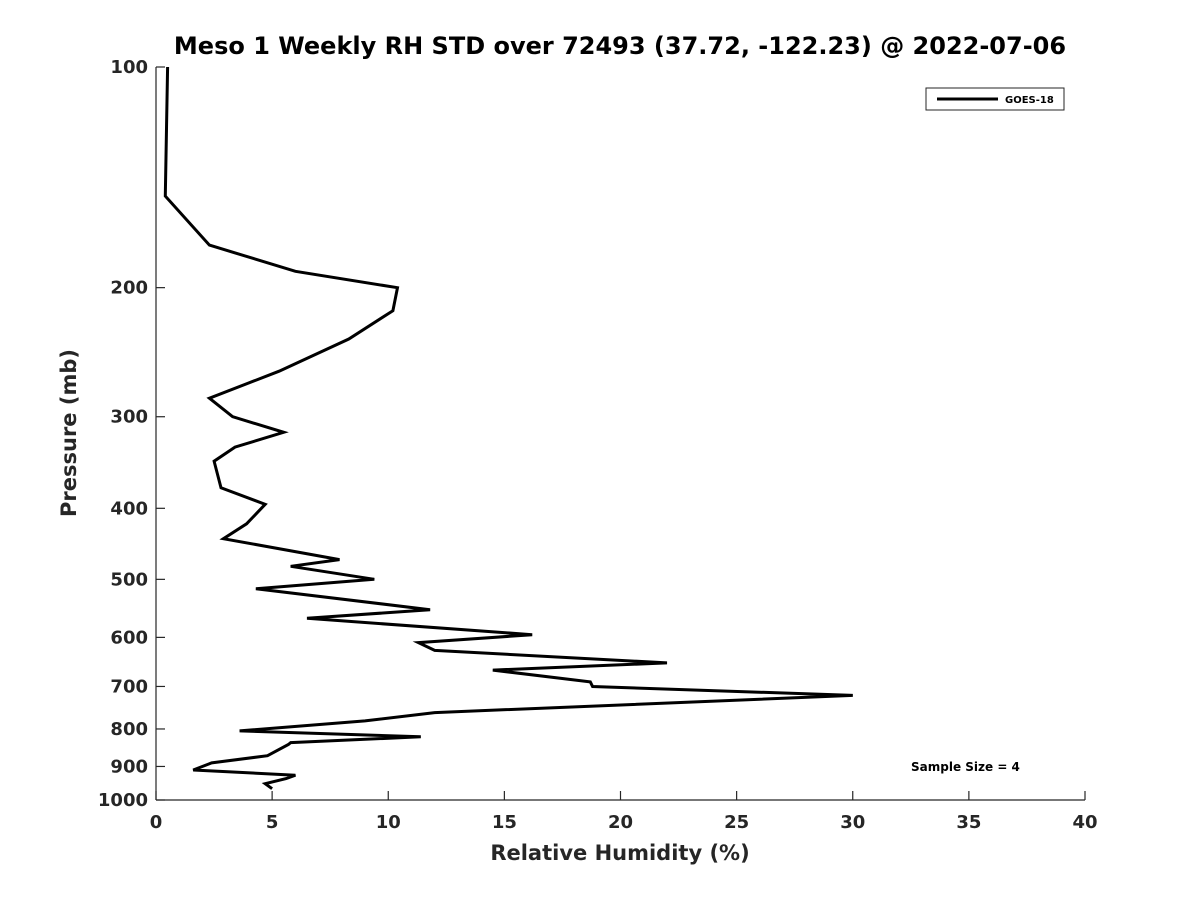 Image resolution: width=1200 pixels, height=900 pixels. Describe the element at coordinates (995, 99) in the screenshot. I see `legend: GOES-18` at that location.